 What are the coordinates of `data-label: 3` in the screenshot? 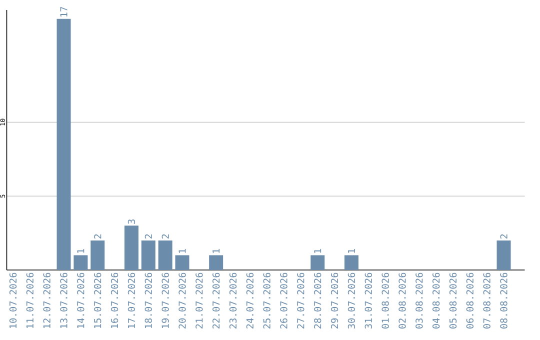 It's located at (132, 222).